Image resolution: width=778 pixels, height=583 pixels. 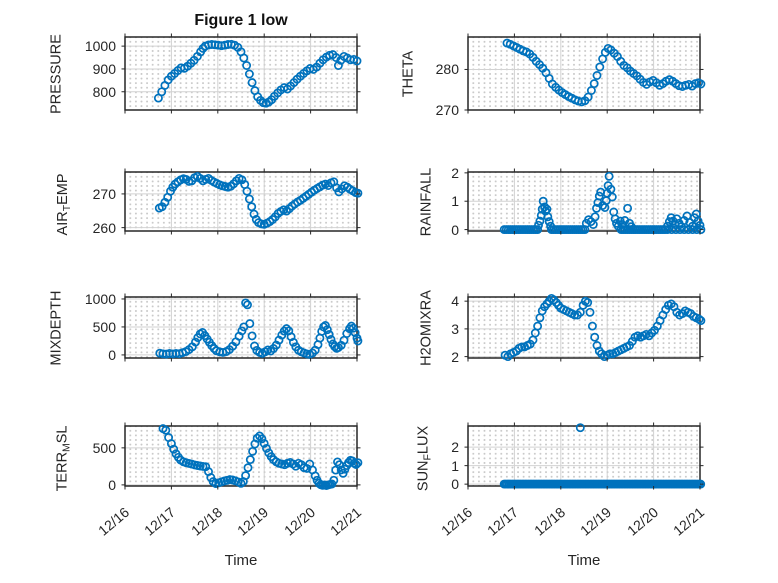 What do you see at coordinates (426, 327) in the screenshot?
I see `y-axis-label: H2OMIXRA` at bounding box center [426, 327].